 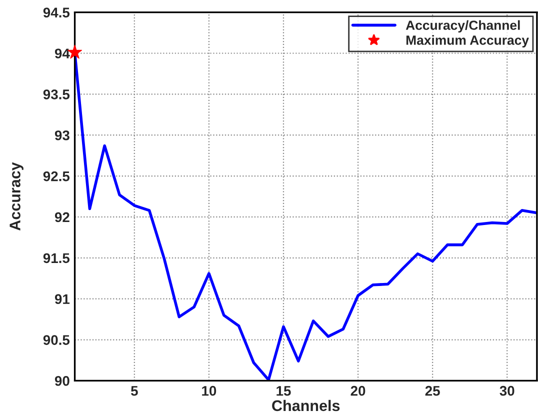 I want to click on y-tick-label: 94, so click(x=62, y=53).